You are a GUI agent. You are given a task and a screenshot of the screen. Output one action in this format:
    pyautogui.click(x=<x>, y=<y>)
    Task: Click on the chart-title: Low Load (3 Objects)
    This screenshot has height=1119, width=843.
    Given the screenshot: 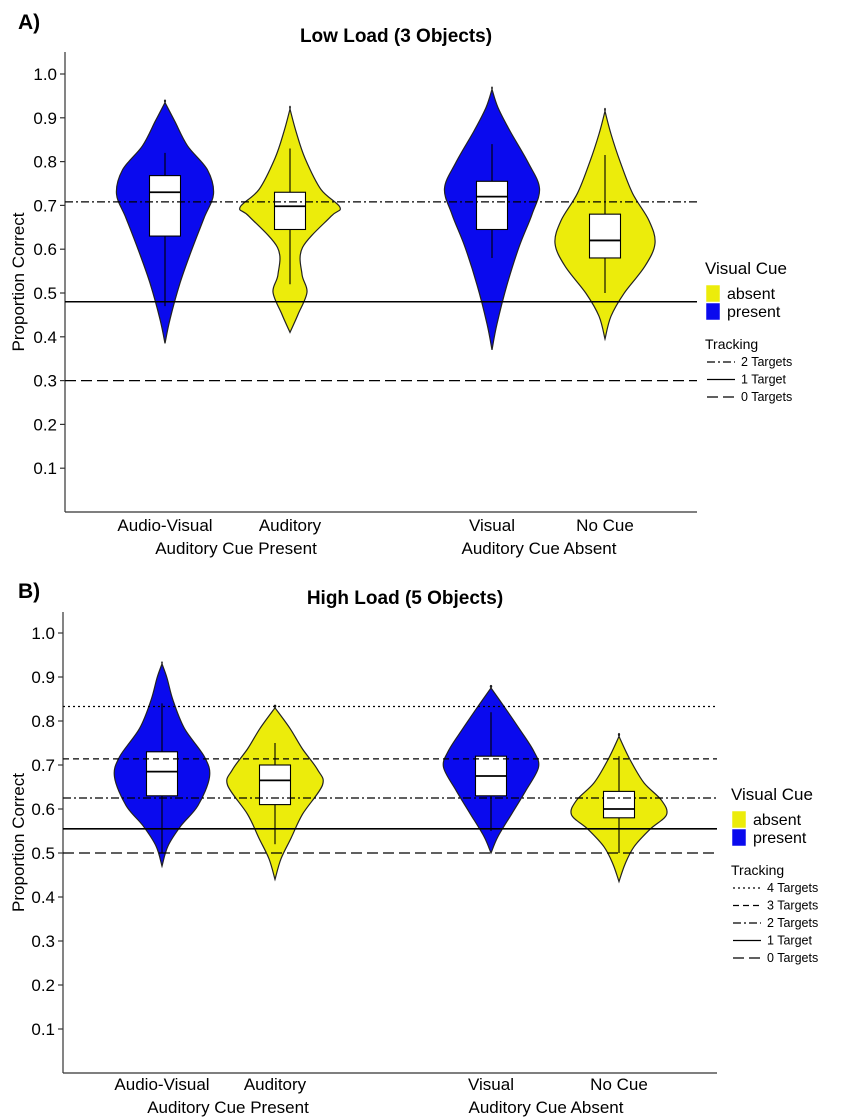 What is the action you would take?
    pyautogui.click(x=396, y=36)
    